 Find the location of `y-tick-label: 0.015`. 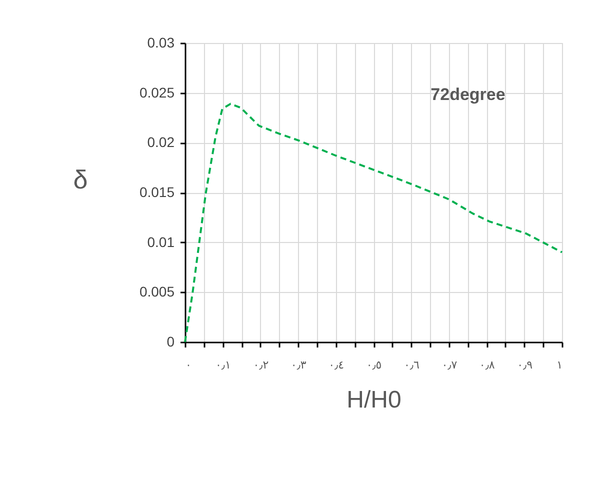

y-tick-label: 0.015 is located at coordinates (157, 192).